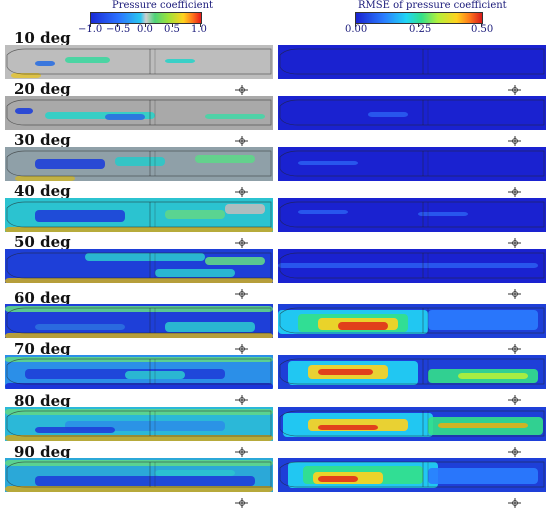 Image resolution: width=550 pixels, height=512 pixels. Describe the element at coordinates (432, 5) in the screenshot. I see `rmse-colorbar-title: RMSE of pressure coefficient` at that location.